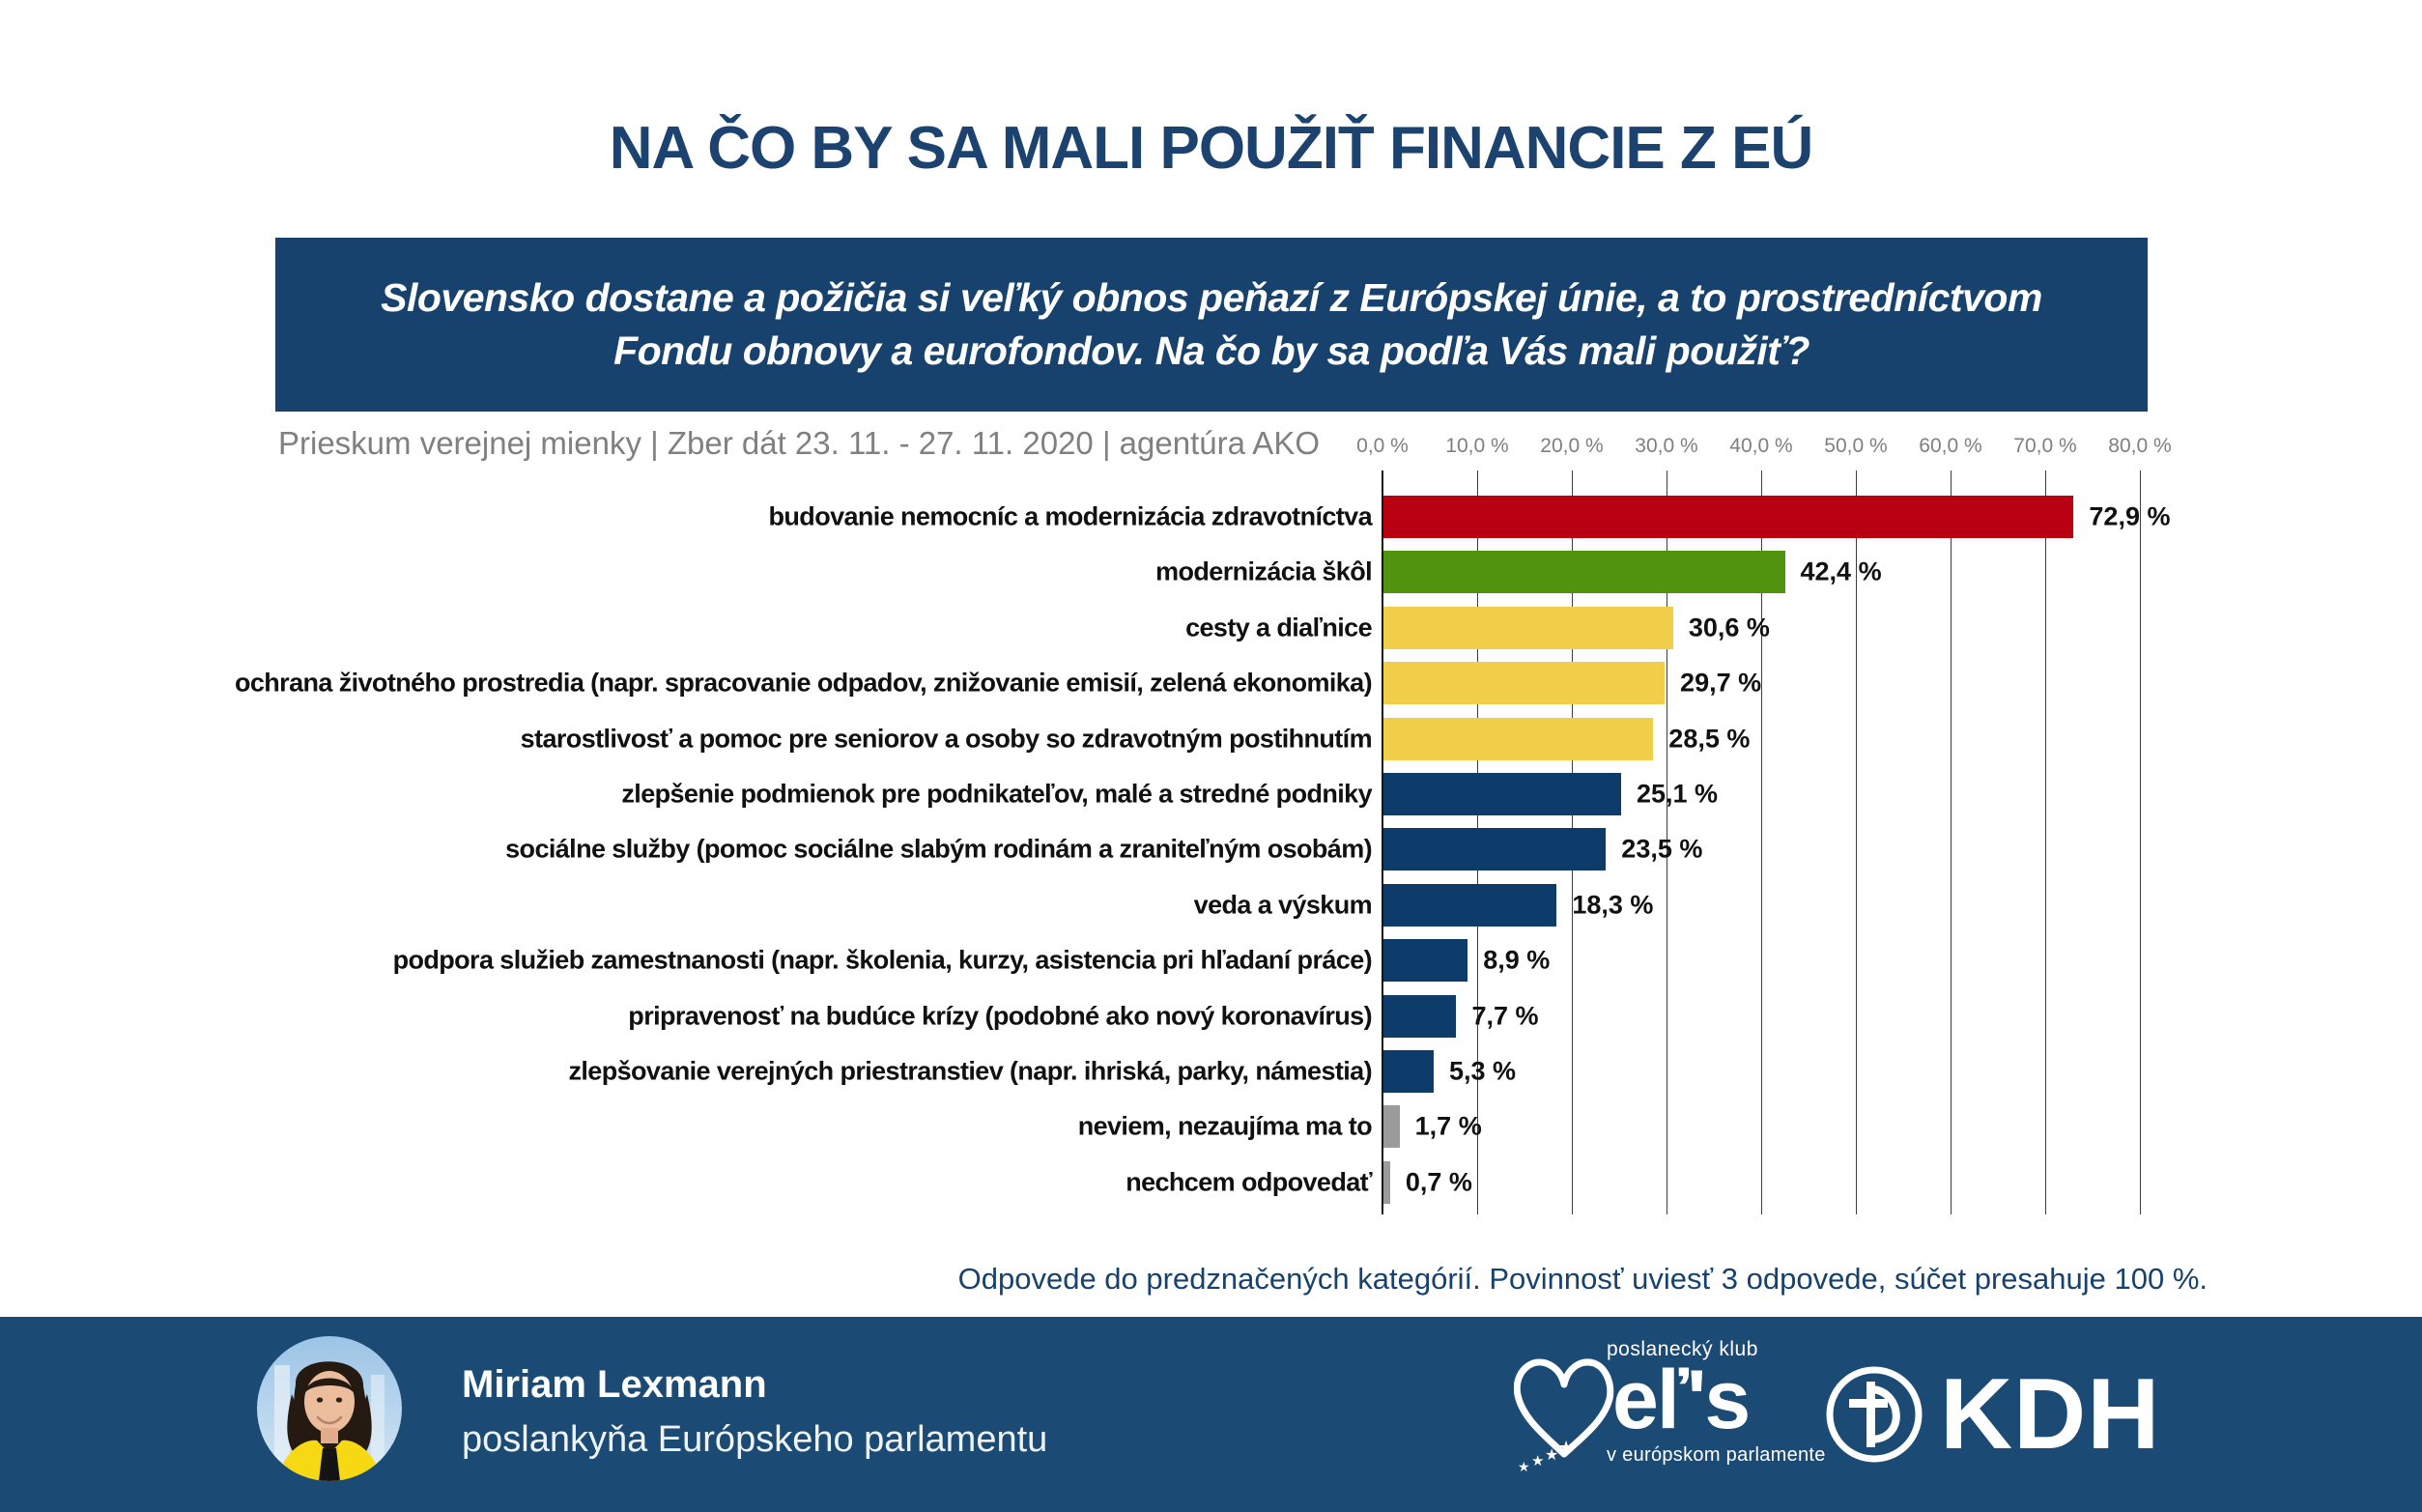 Image resolution: width=2422 pixels, height=1512 pixels. I want to click on person-name: Miriam Lexmann, so click(614, 1384).